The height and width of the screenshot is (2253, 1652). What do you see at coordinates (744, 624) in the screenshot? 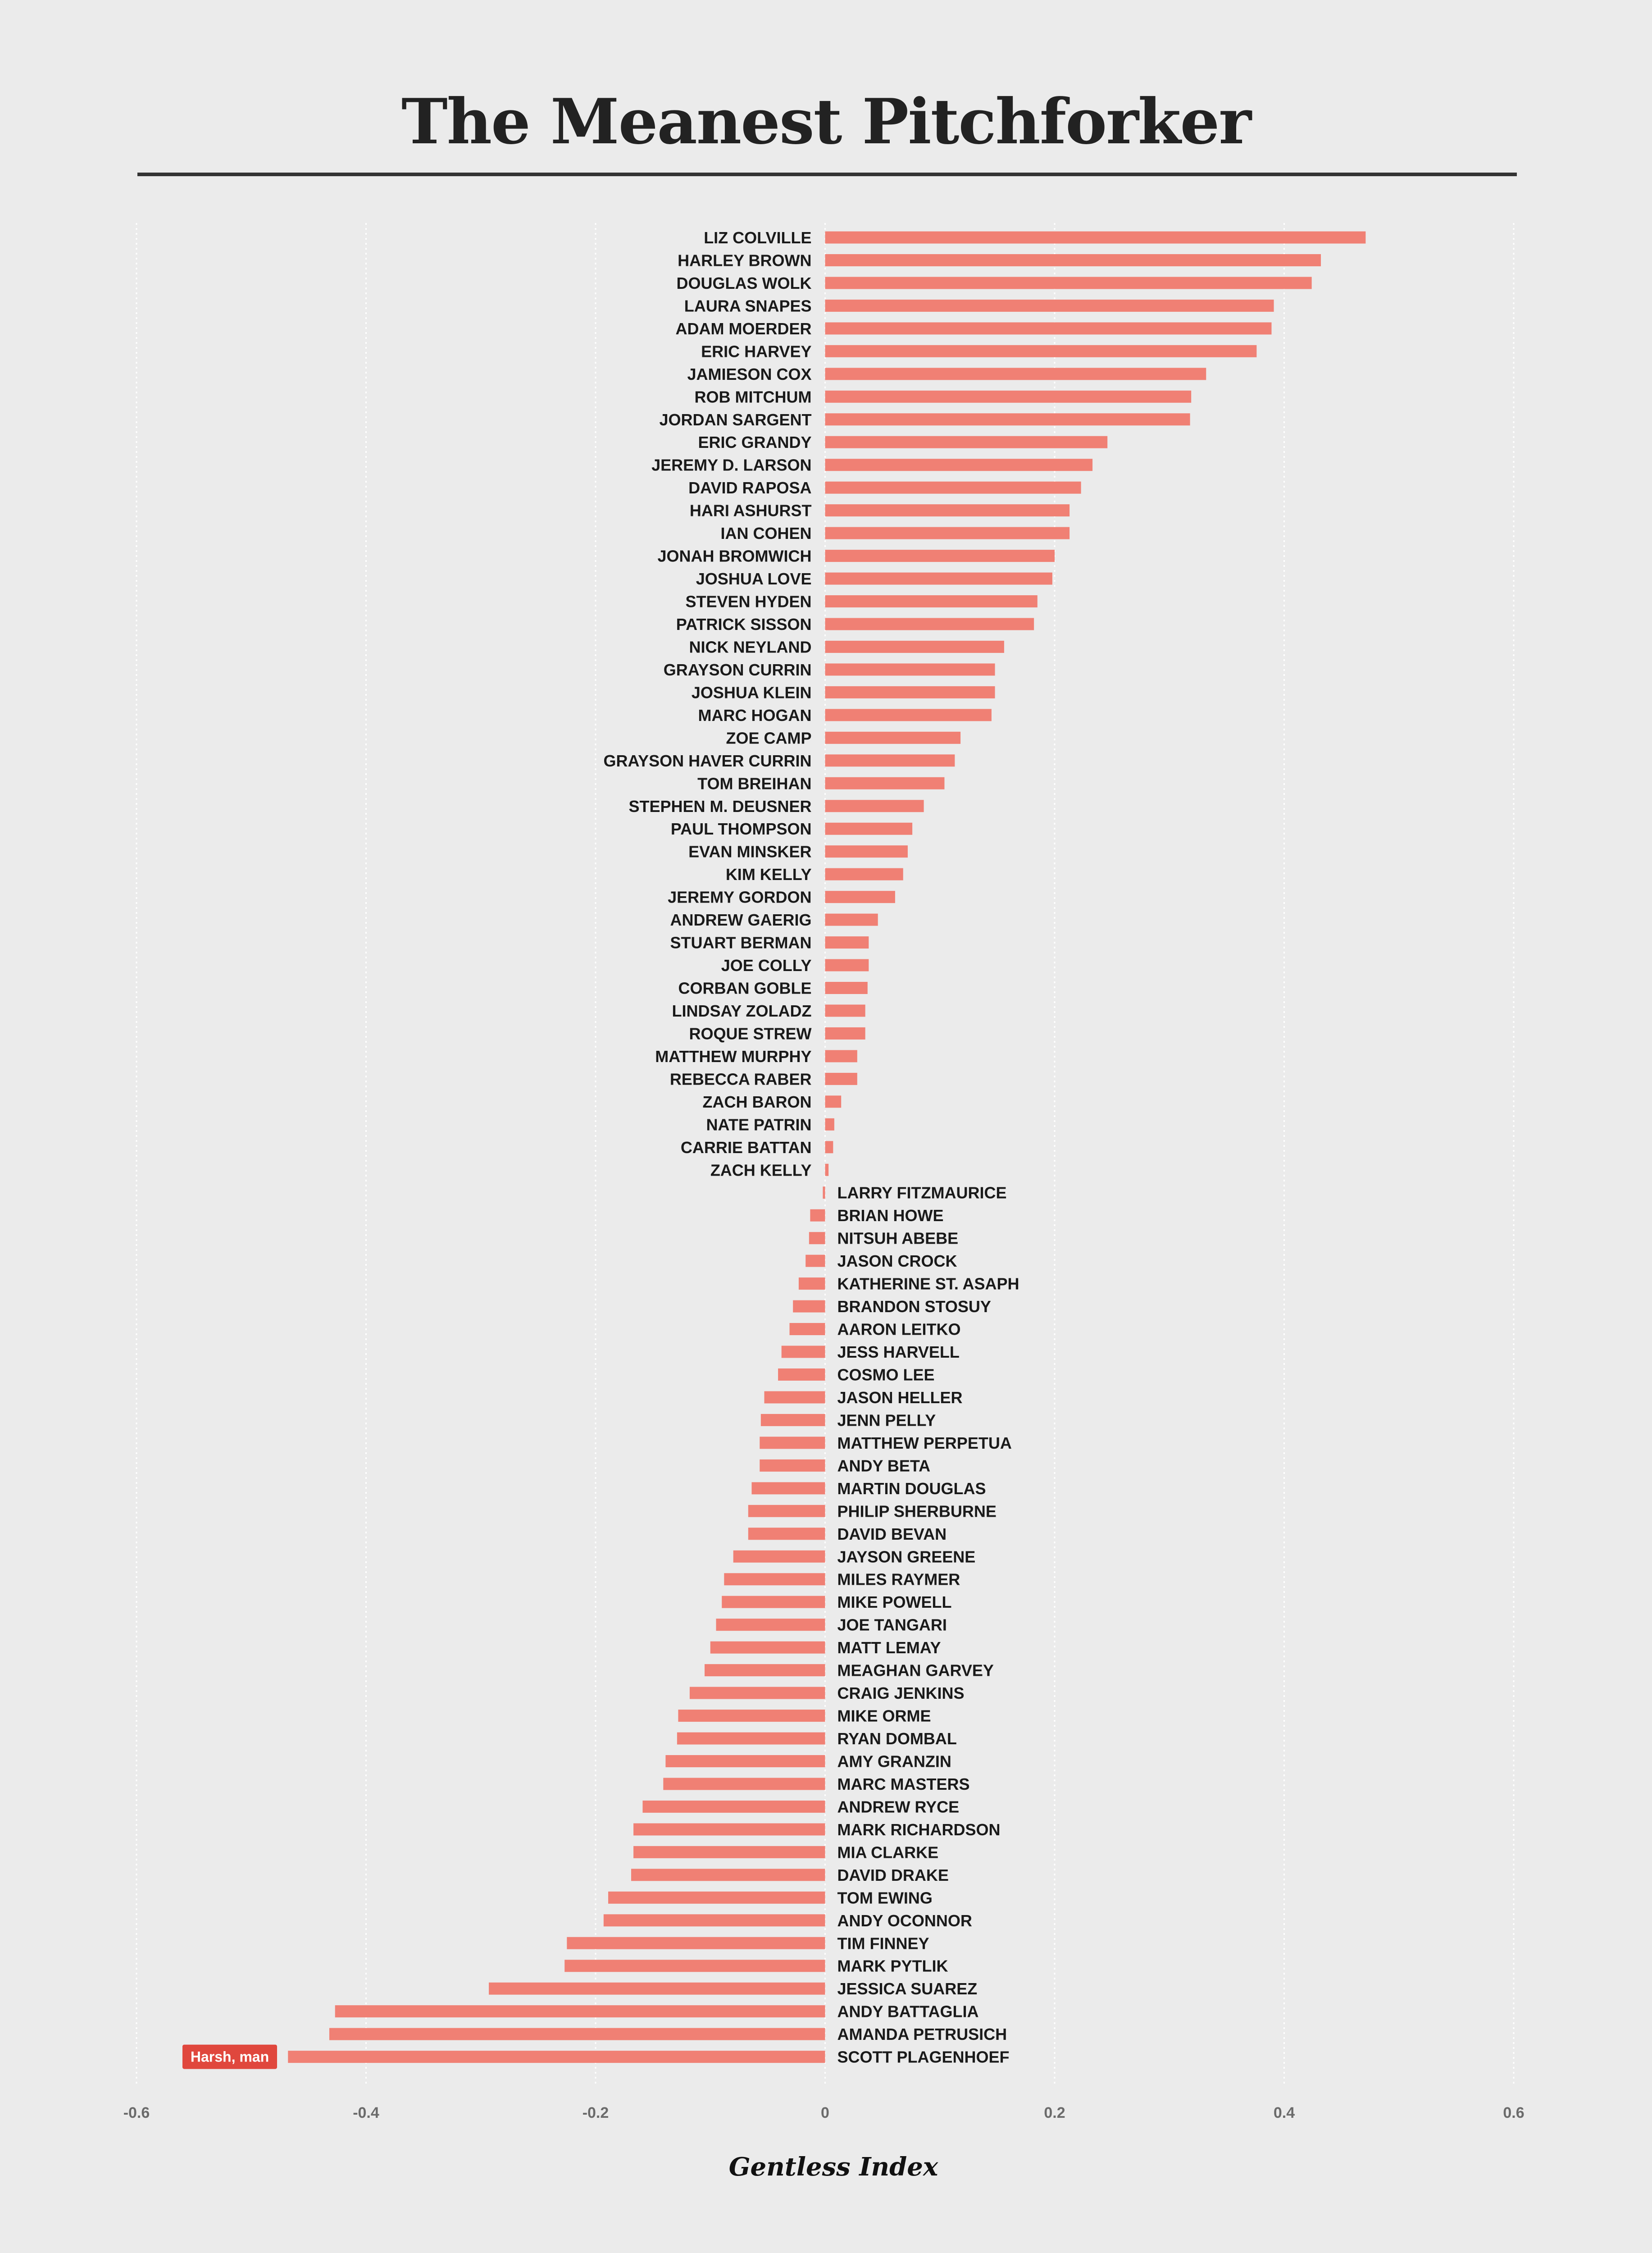
I see `bar-label: PATRICK SISSON` at bounding box center [744, 624].